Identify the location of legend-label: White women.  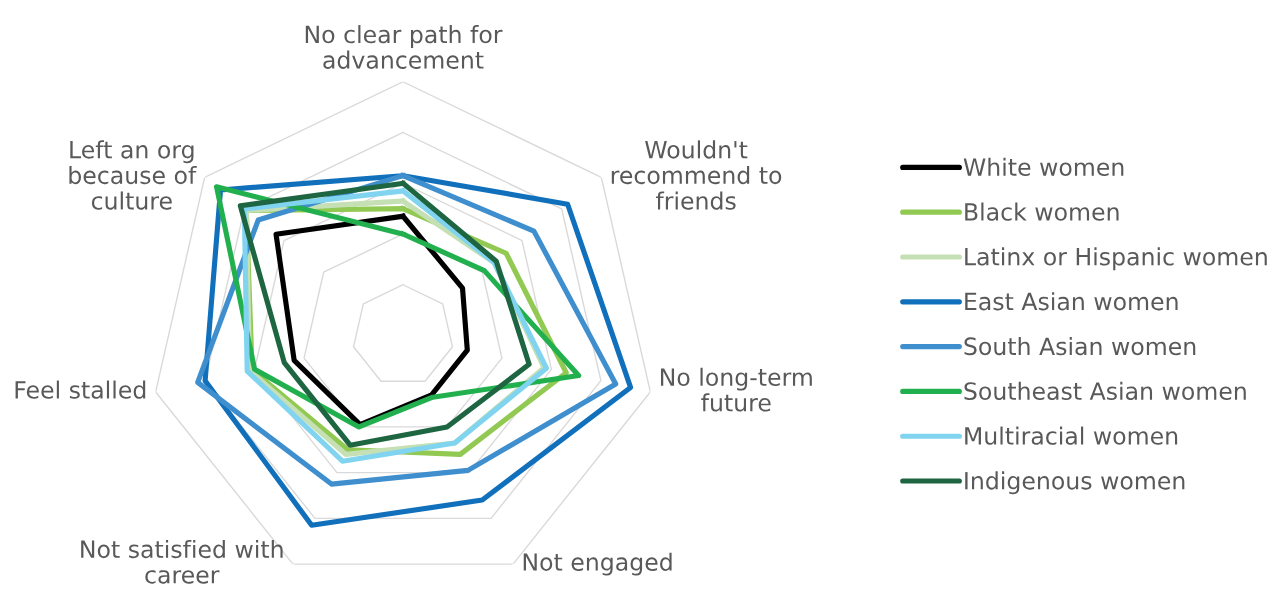
(1043, 166).